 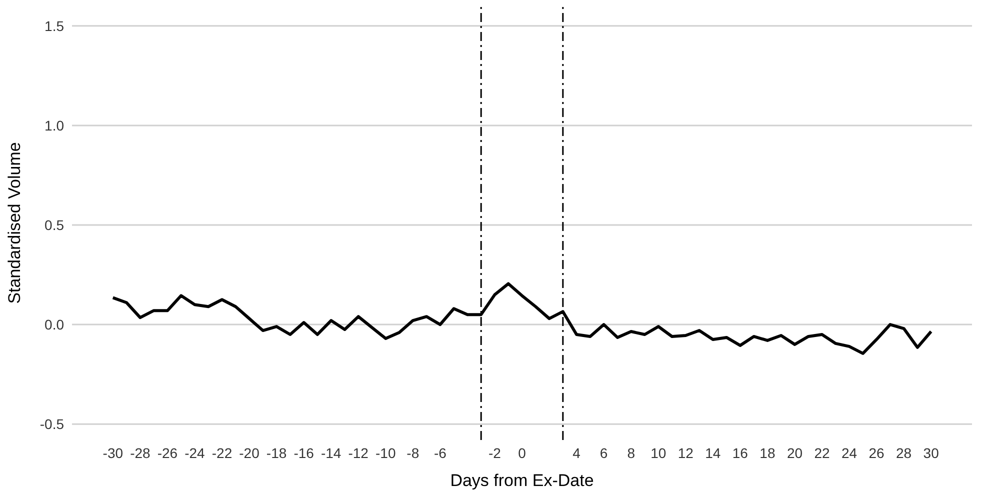 I want to click on y-tick-label: 1.0, so click(x=54, y=125).